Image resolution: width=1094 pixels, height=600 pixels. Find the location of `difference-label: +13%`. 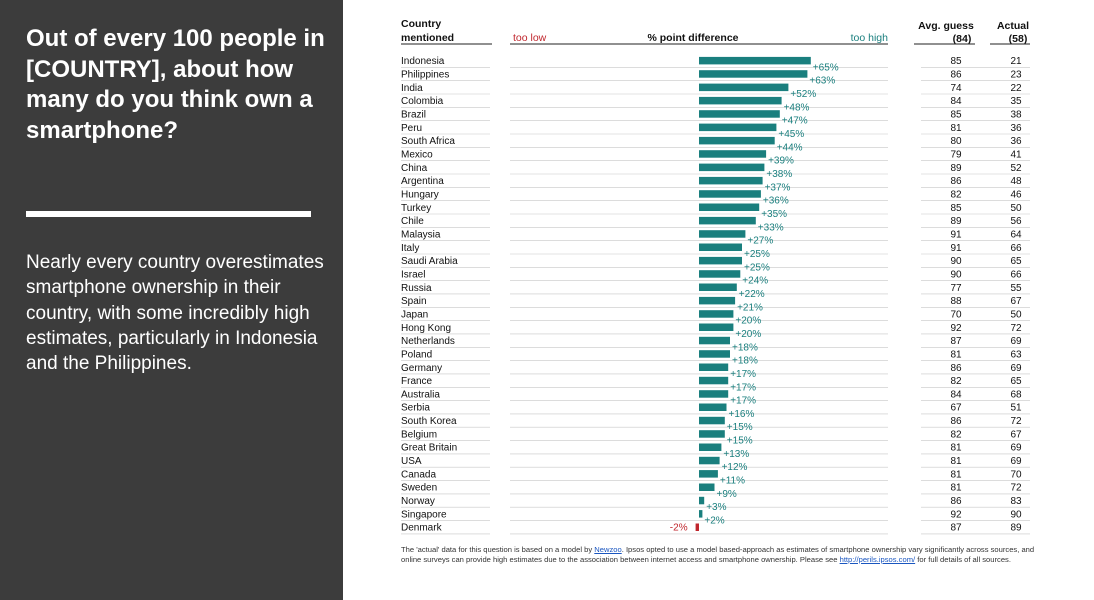

difference-label: +13% is located at coordinates (736, 454).